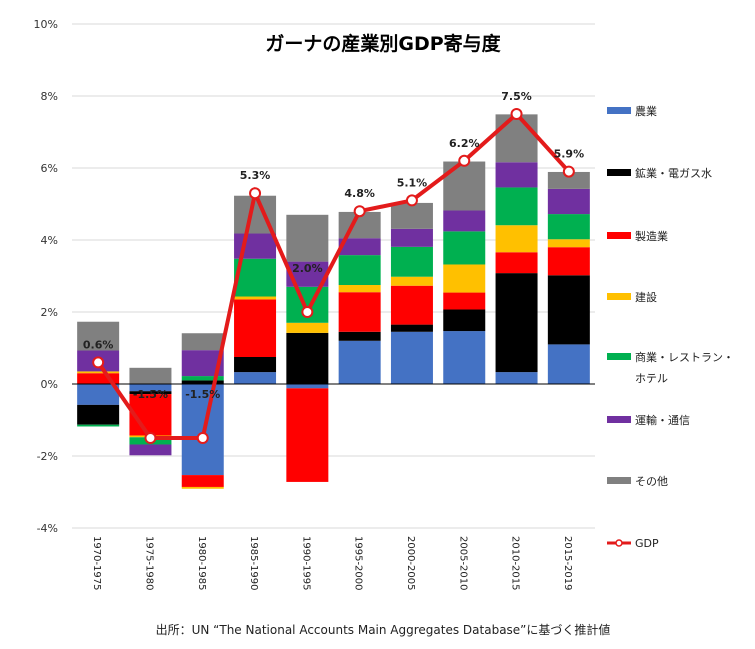 The image size is (755, 649). What do you see at coordinates (201, 563) in the screenshot?
I see `x-tick-label: 1980-1985` at bounding box center [201, 563].